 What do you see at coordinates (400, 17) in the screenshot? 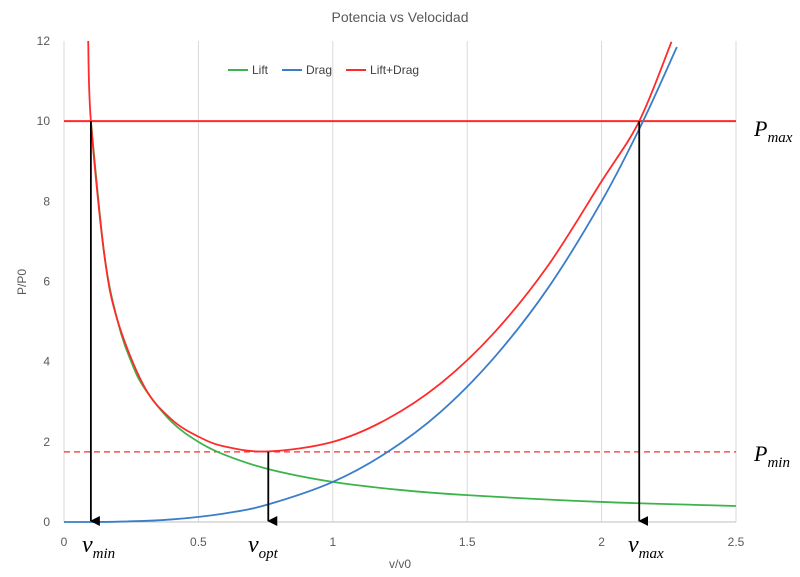
I see `chart-title: Potencia vs Velocidad` at bounding box center [400, 17].